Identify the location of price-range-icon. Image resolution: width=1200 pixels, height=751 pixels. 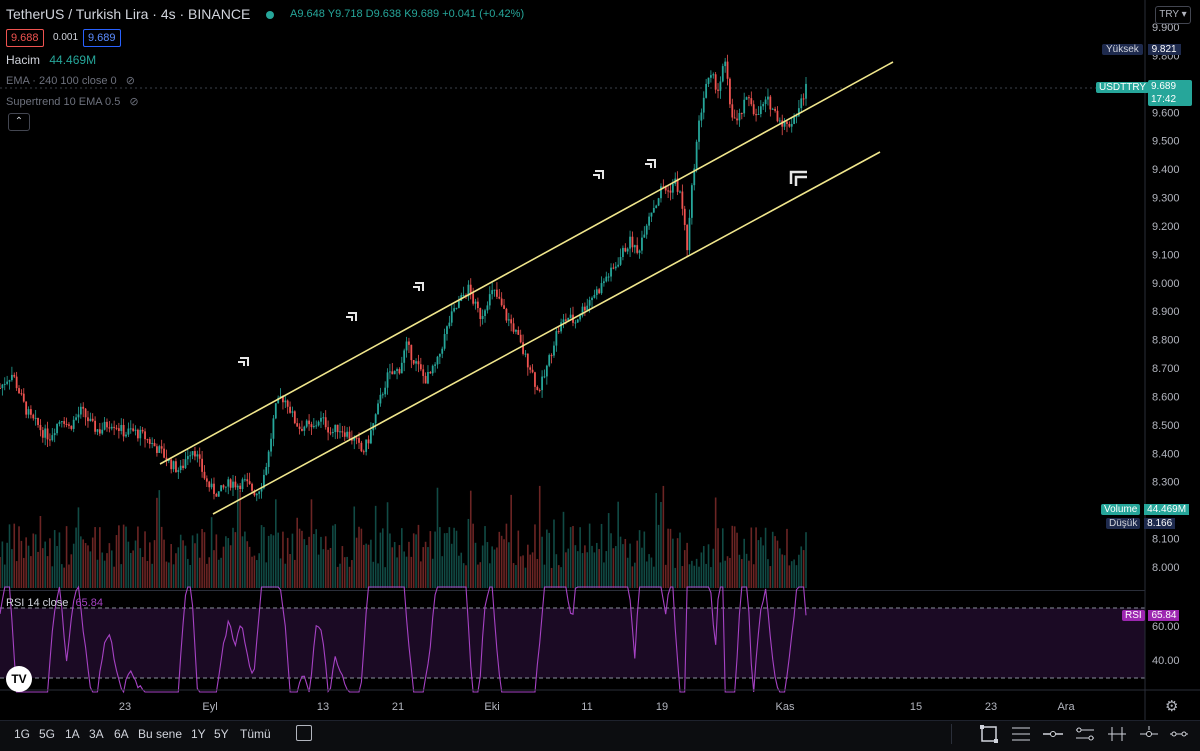
(1149, 734).